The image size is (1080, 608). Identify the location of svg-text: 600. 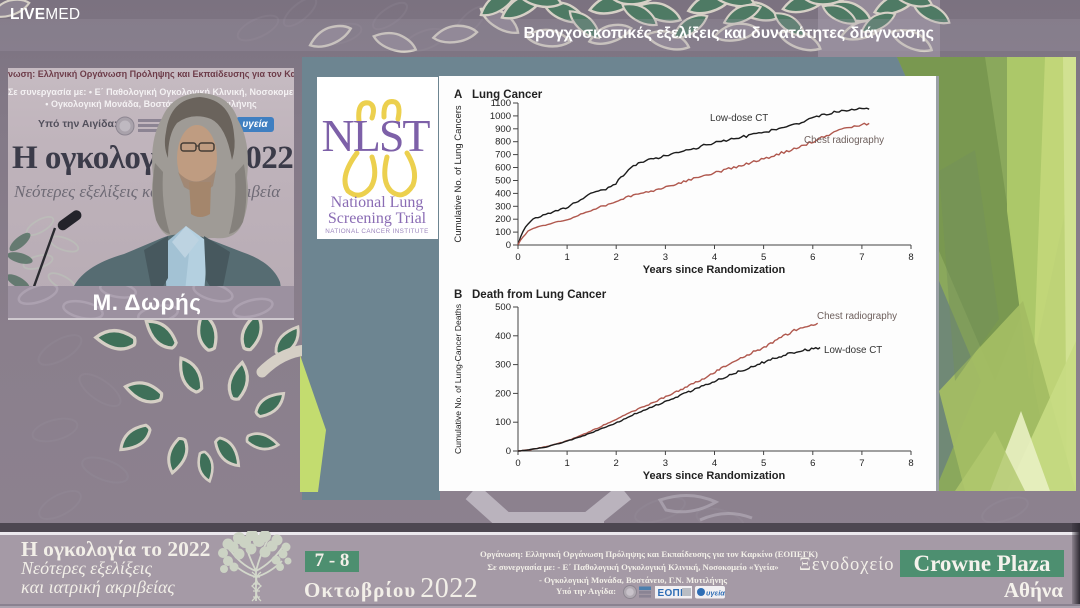
(503, 168).